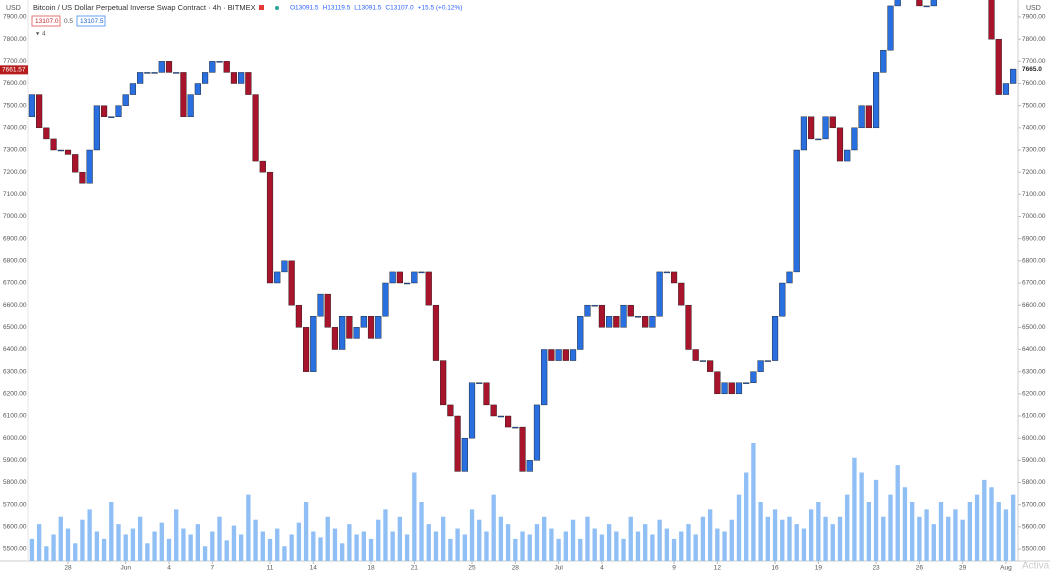 This screenshot has width=1050, height=574. Describe the element at coordinates (91, 21) in the screenshot. I see `ask-box` at that location.